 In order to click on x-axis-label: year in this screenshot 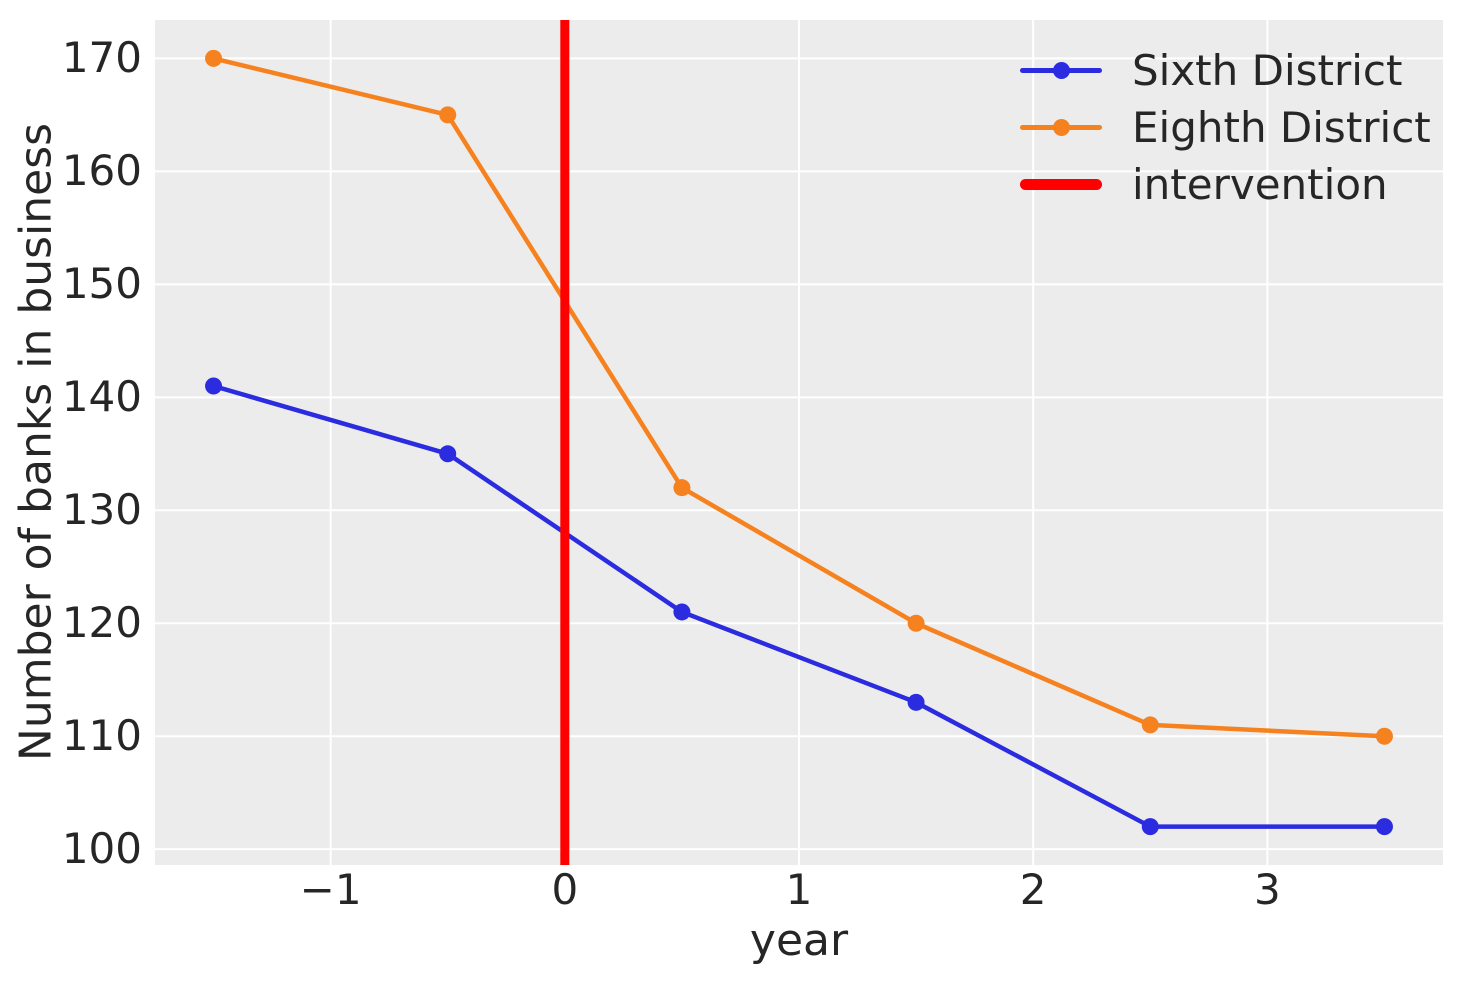, I will do `click(799, 940)`.